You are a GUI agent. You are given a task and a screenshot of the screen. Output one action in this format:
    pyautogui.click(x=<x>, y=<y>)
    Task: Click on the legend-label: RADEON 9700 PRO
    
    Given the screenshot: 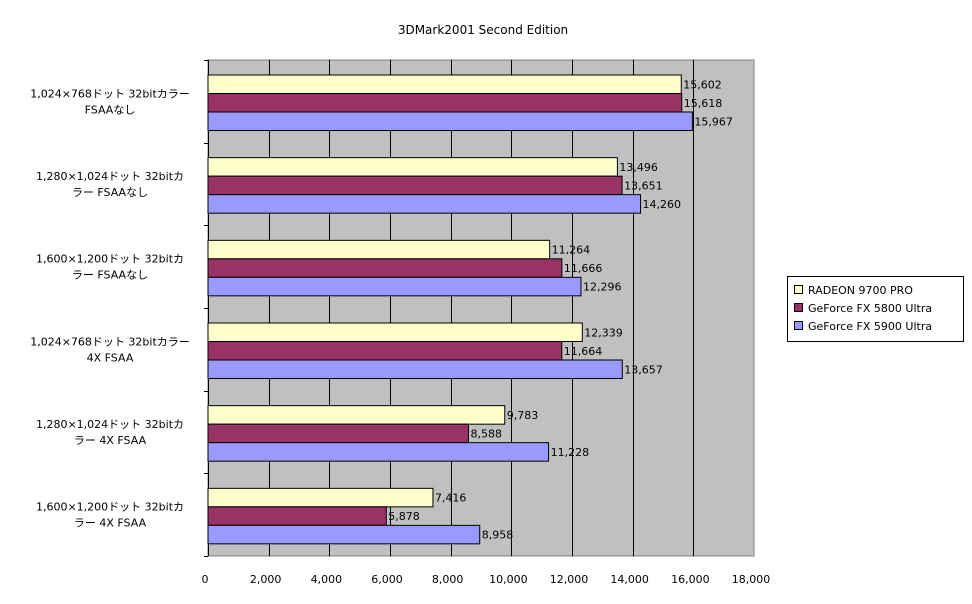 What is the action you would take?
    pyautogui.click(x=860, y=290)
    